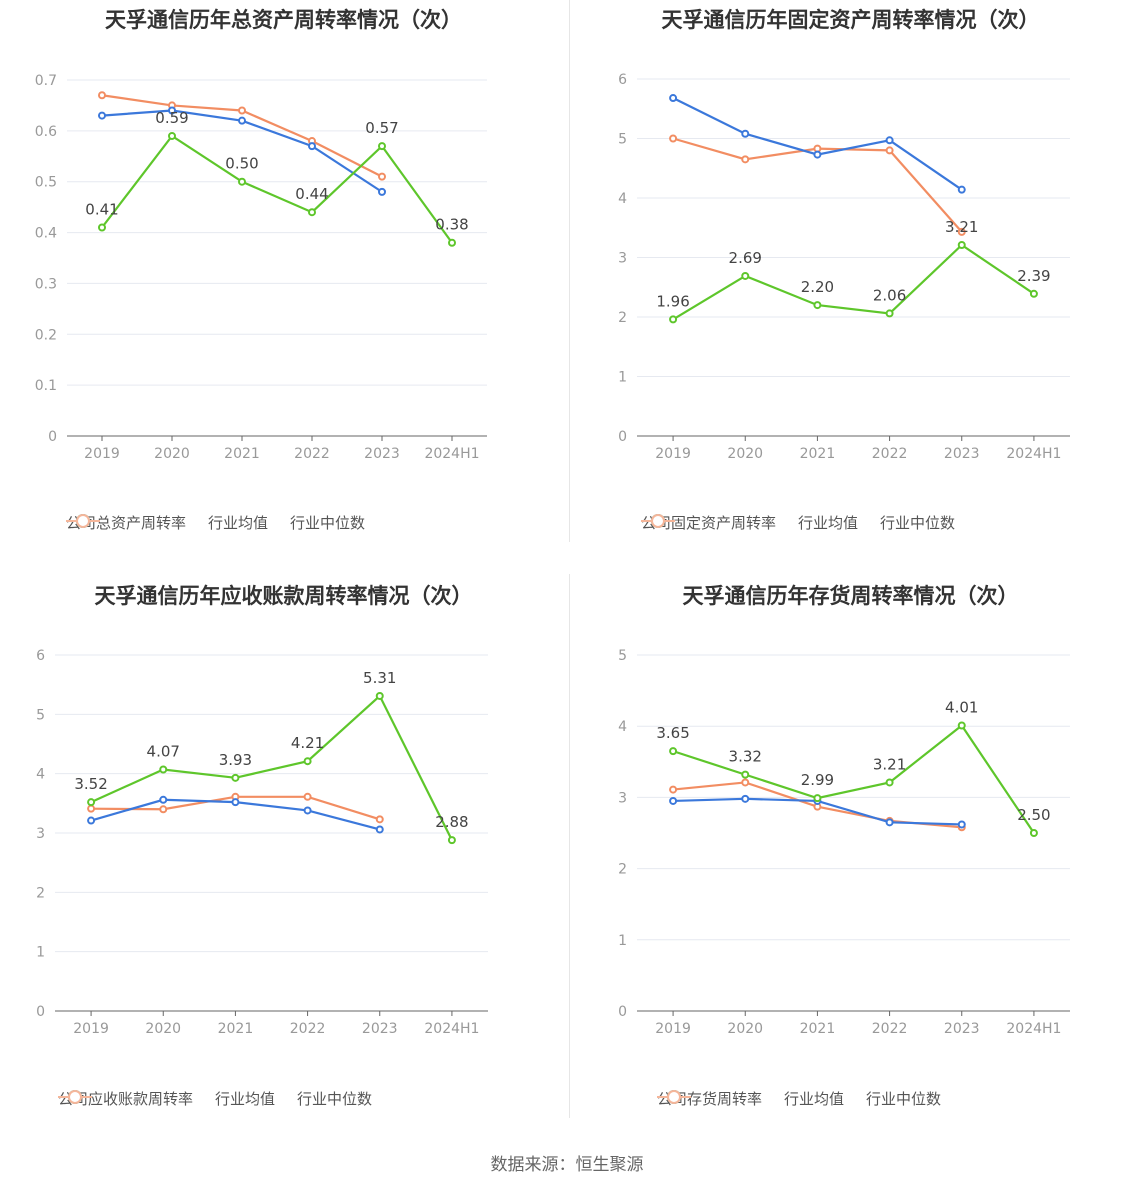 The image size is (1134, 1188). I want to click on data-label: 2.50, so click(1033, 815).